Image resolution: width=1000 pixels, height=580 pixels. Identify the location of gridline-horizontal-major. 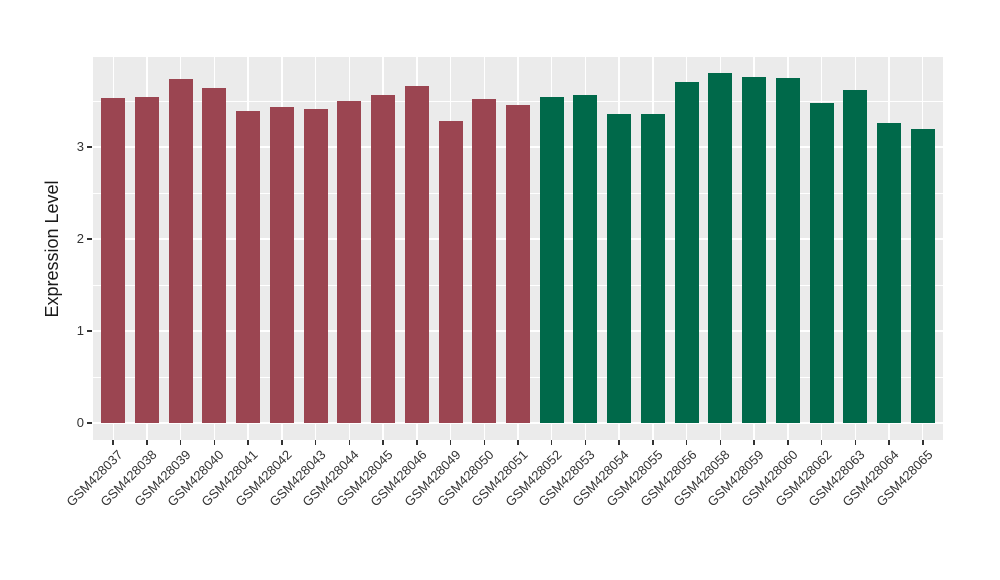
(518, 423).